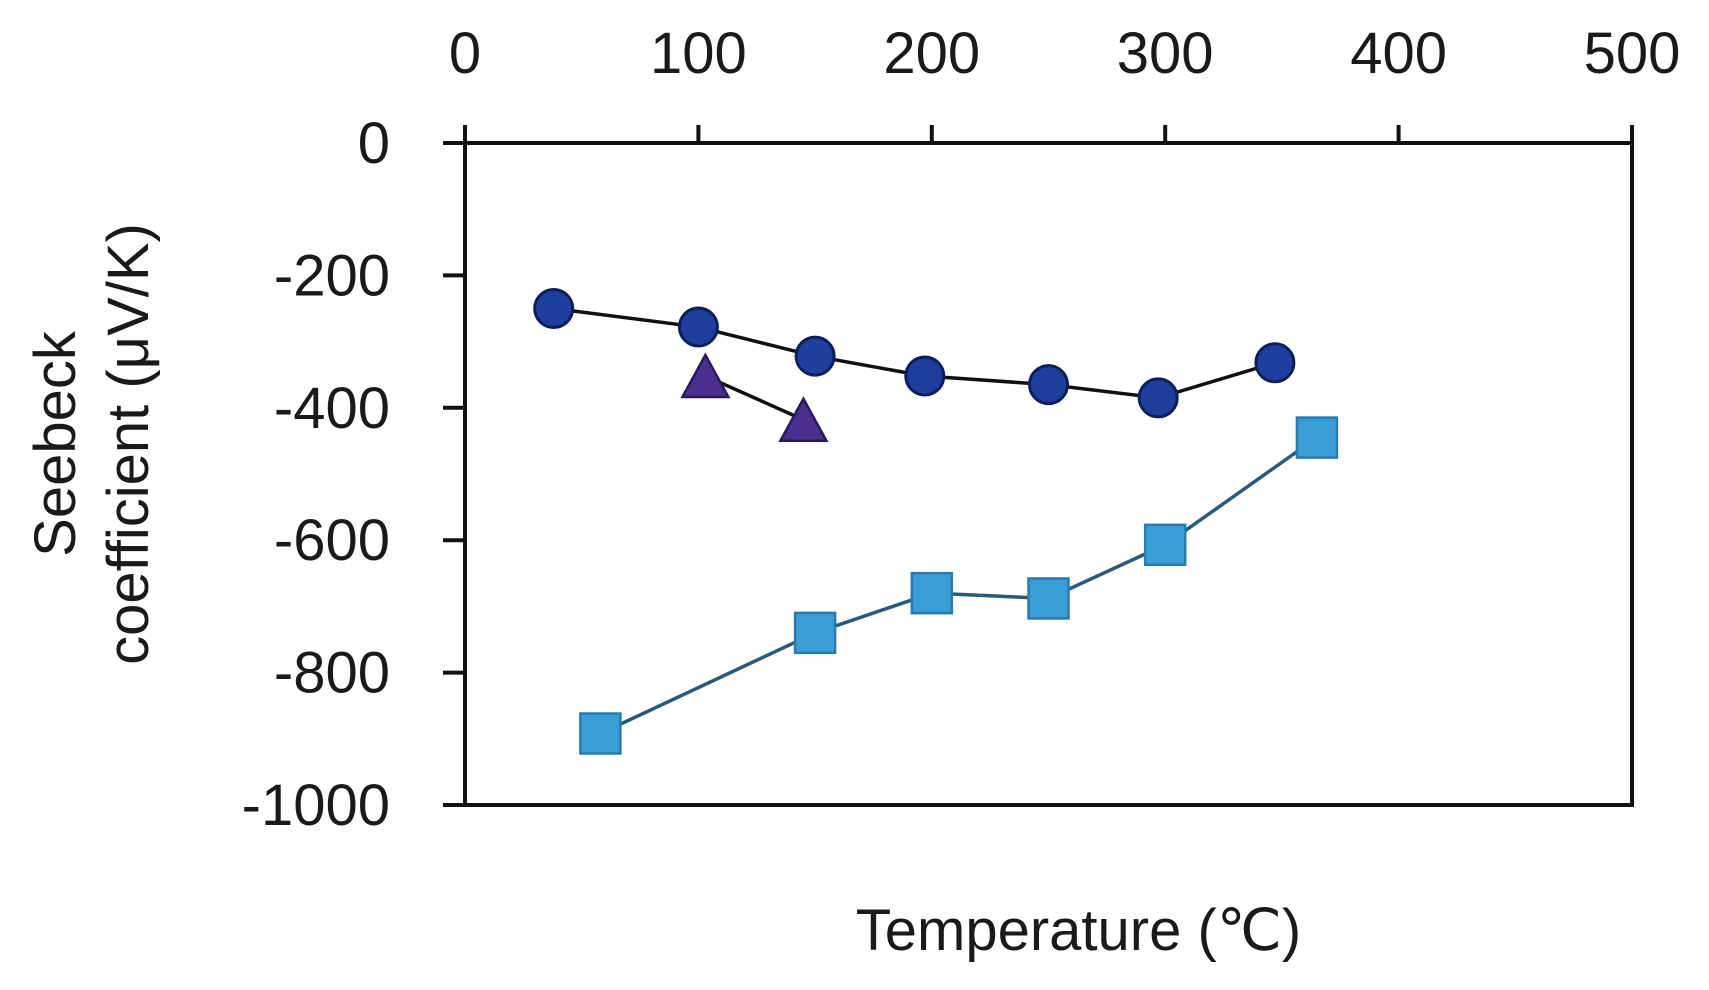 This screenshot has width=1709, height=990. What do you see at coordinates (1398, 53) in the screenshot?
I see `x-tick-label: 400` at bounding box center [1398, 53].